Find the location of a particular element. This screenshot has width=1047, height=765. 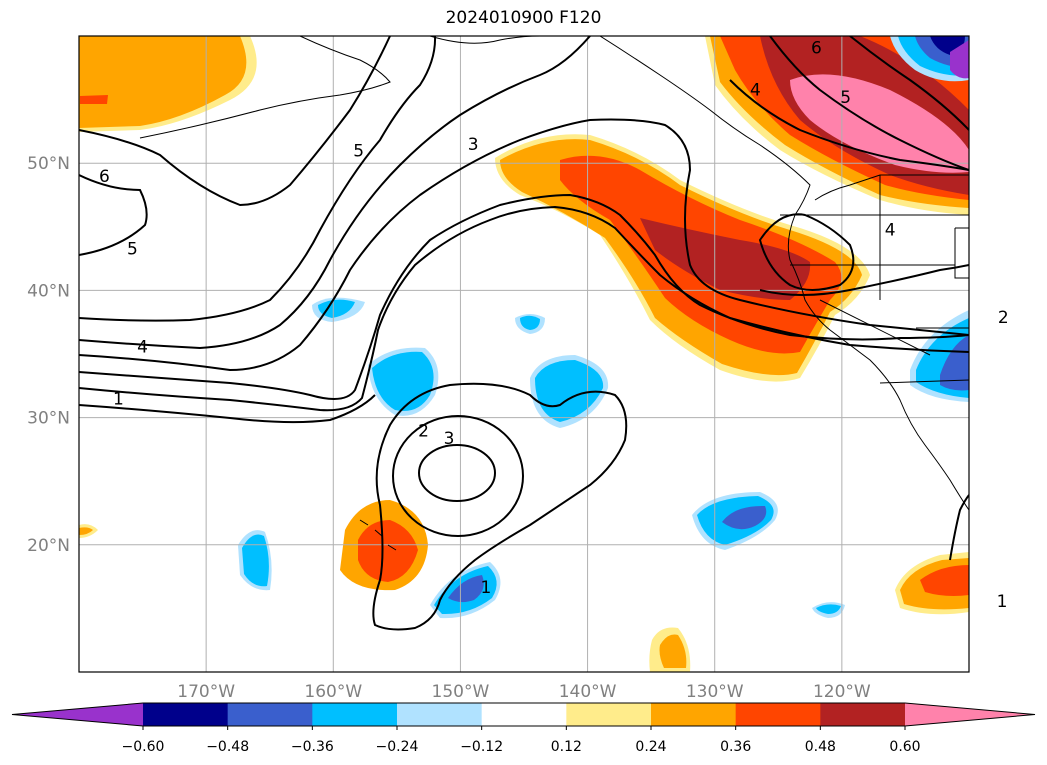

colorbar-tick-label: −0.24 is located at coordinates (397, 747).